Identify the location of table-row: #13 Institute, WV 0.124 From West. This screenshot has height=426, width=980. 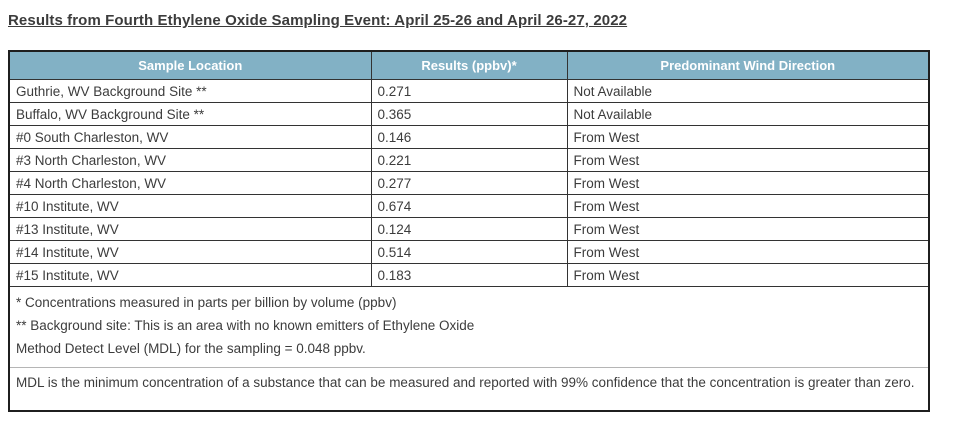
(469, 229).